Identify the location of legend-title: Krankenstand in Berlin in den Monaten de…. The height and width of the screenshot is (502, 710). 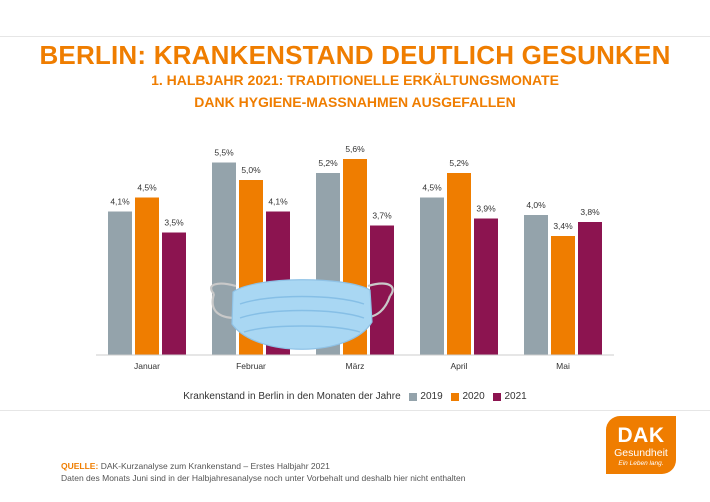
(292, 396).